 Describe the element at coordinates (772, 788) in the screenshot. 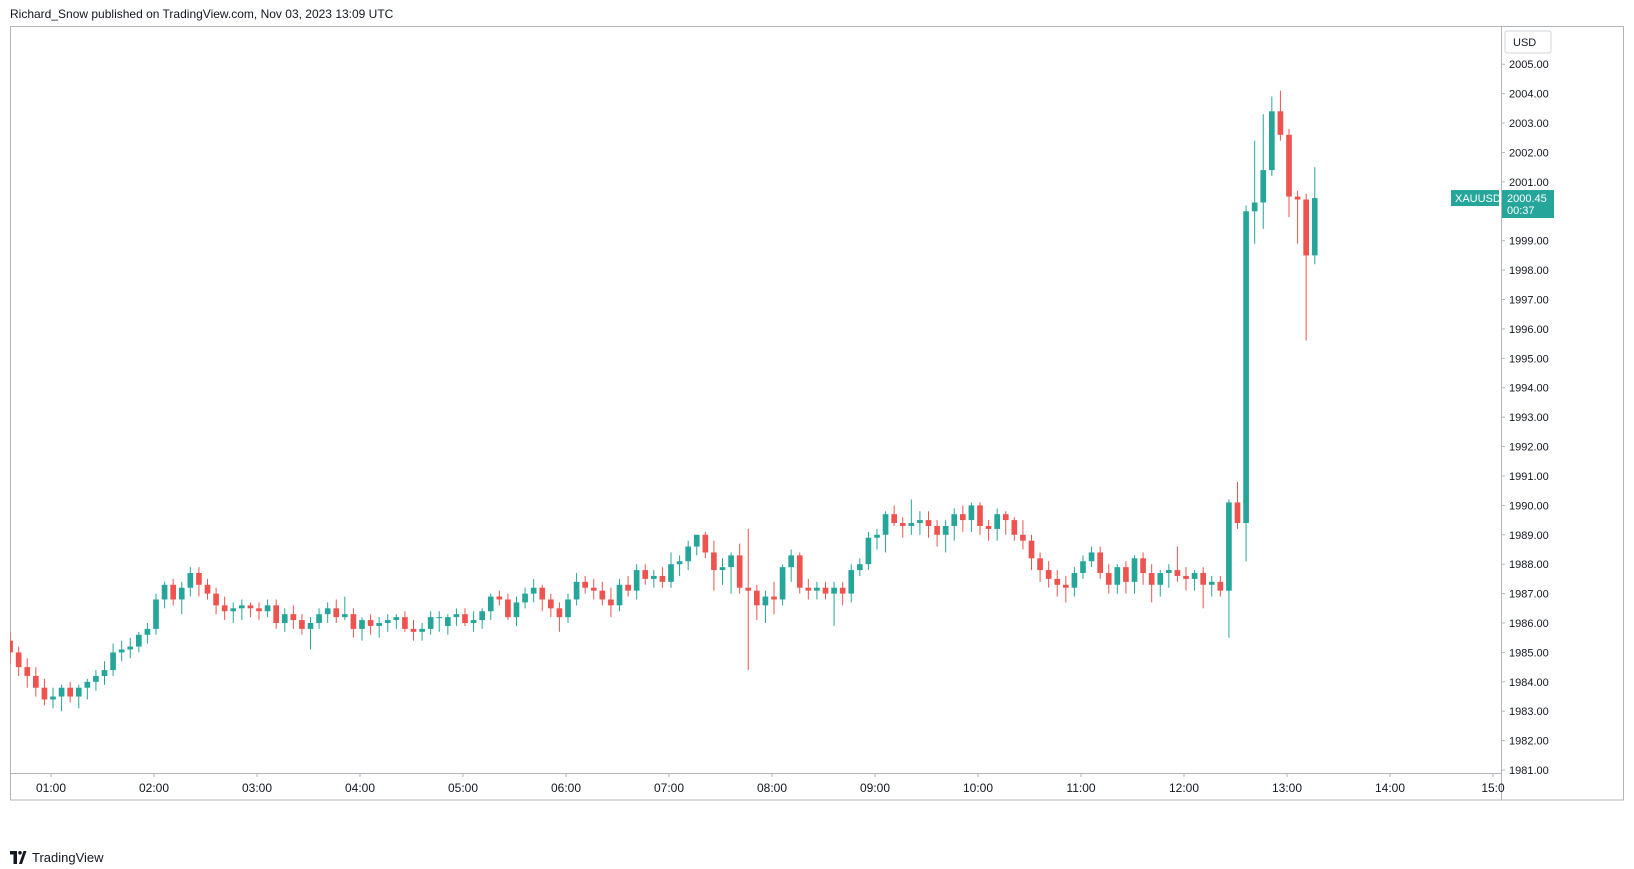

I see `time-tick-label: 08:00` at that location.